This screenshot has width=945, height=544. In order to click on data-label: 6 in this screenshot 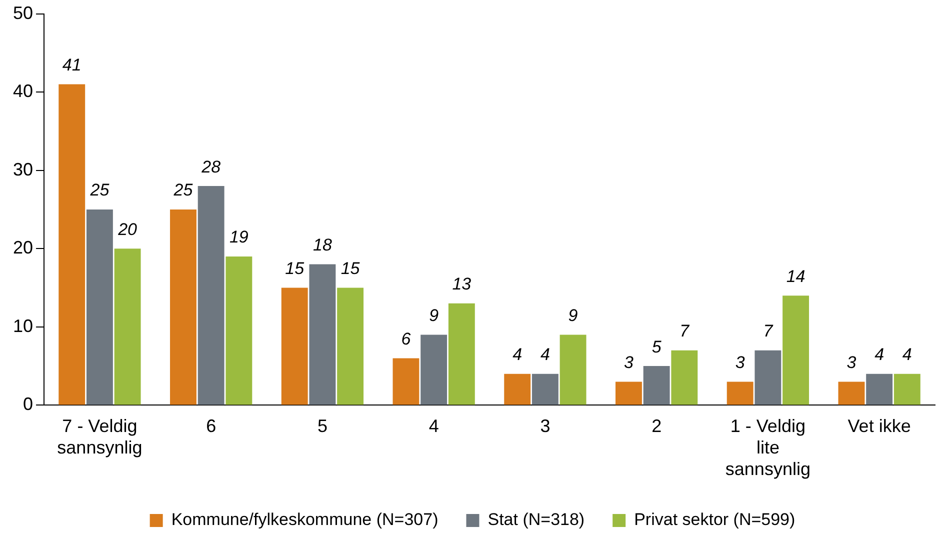, I will do `click(406, 338)`.